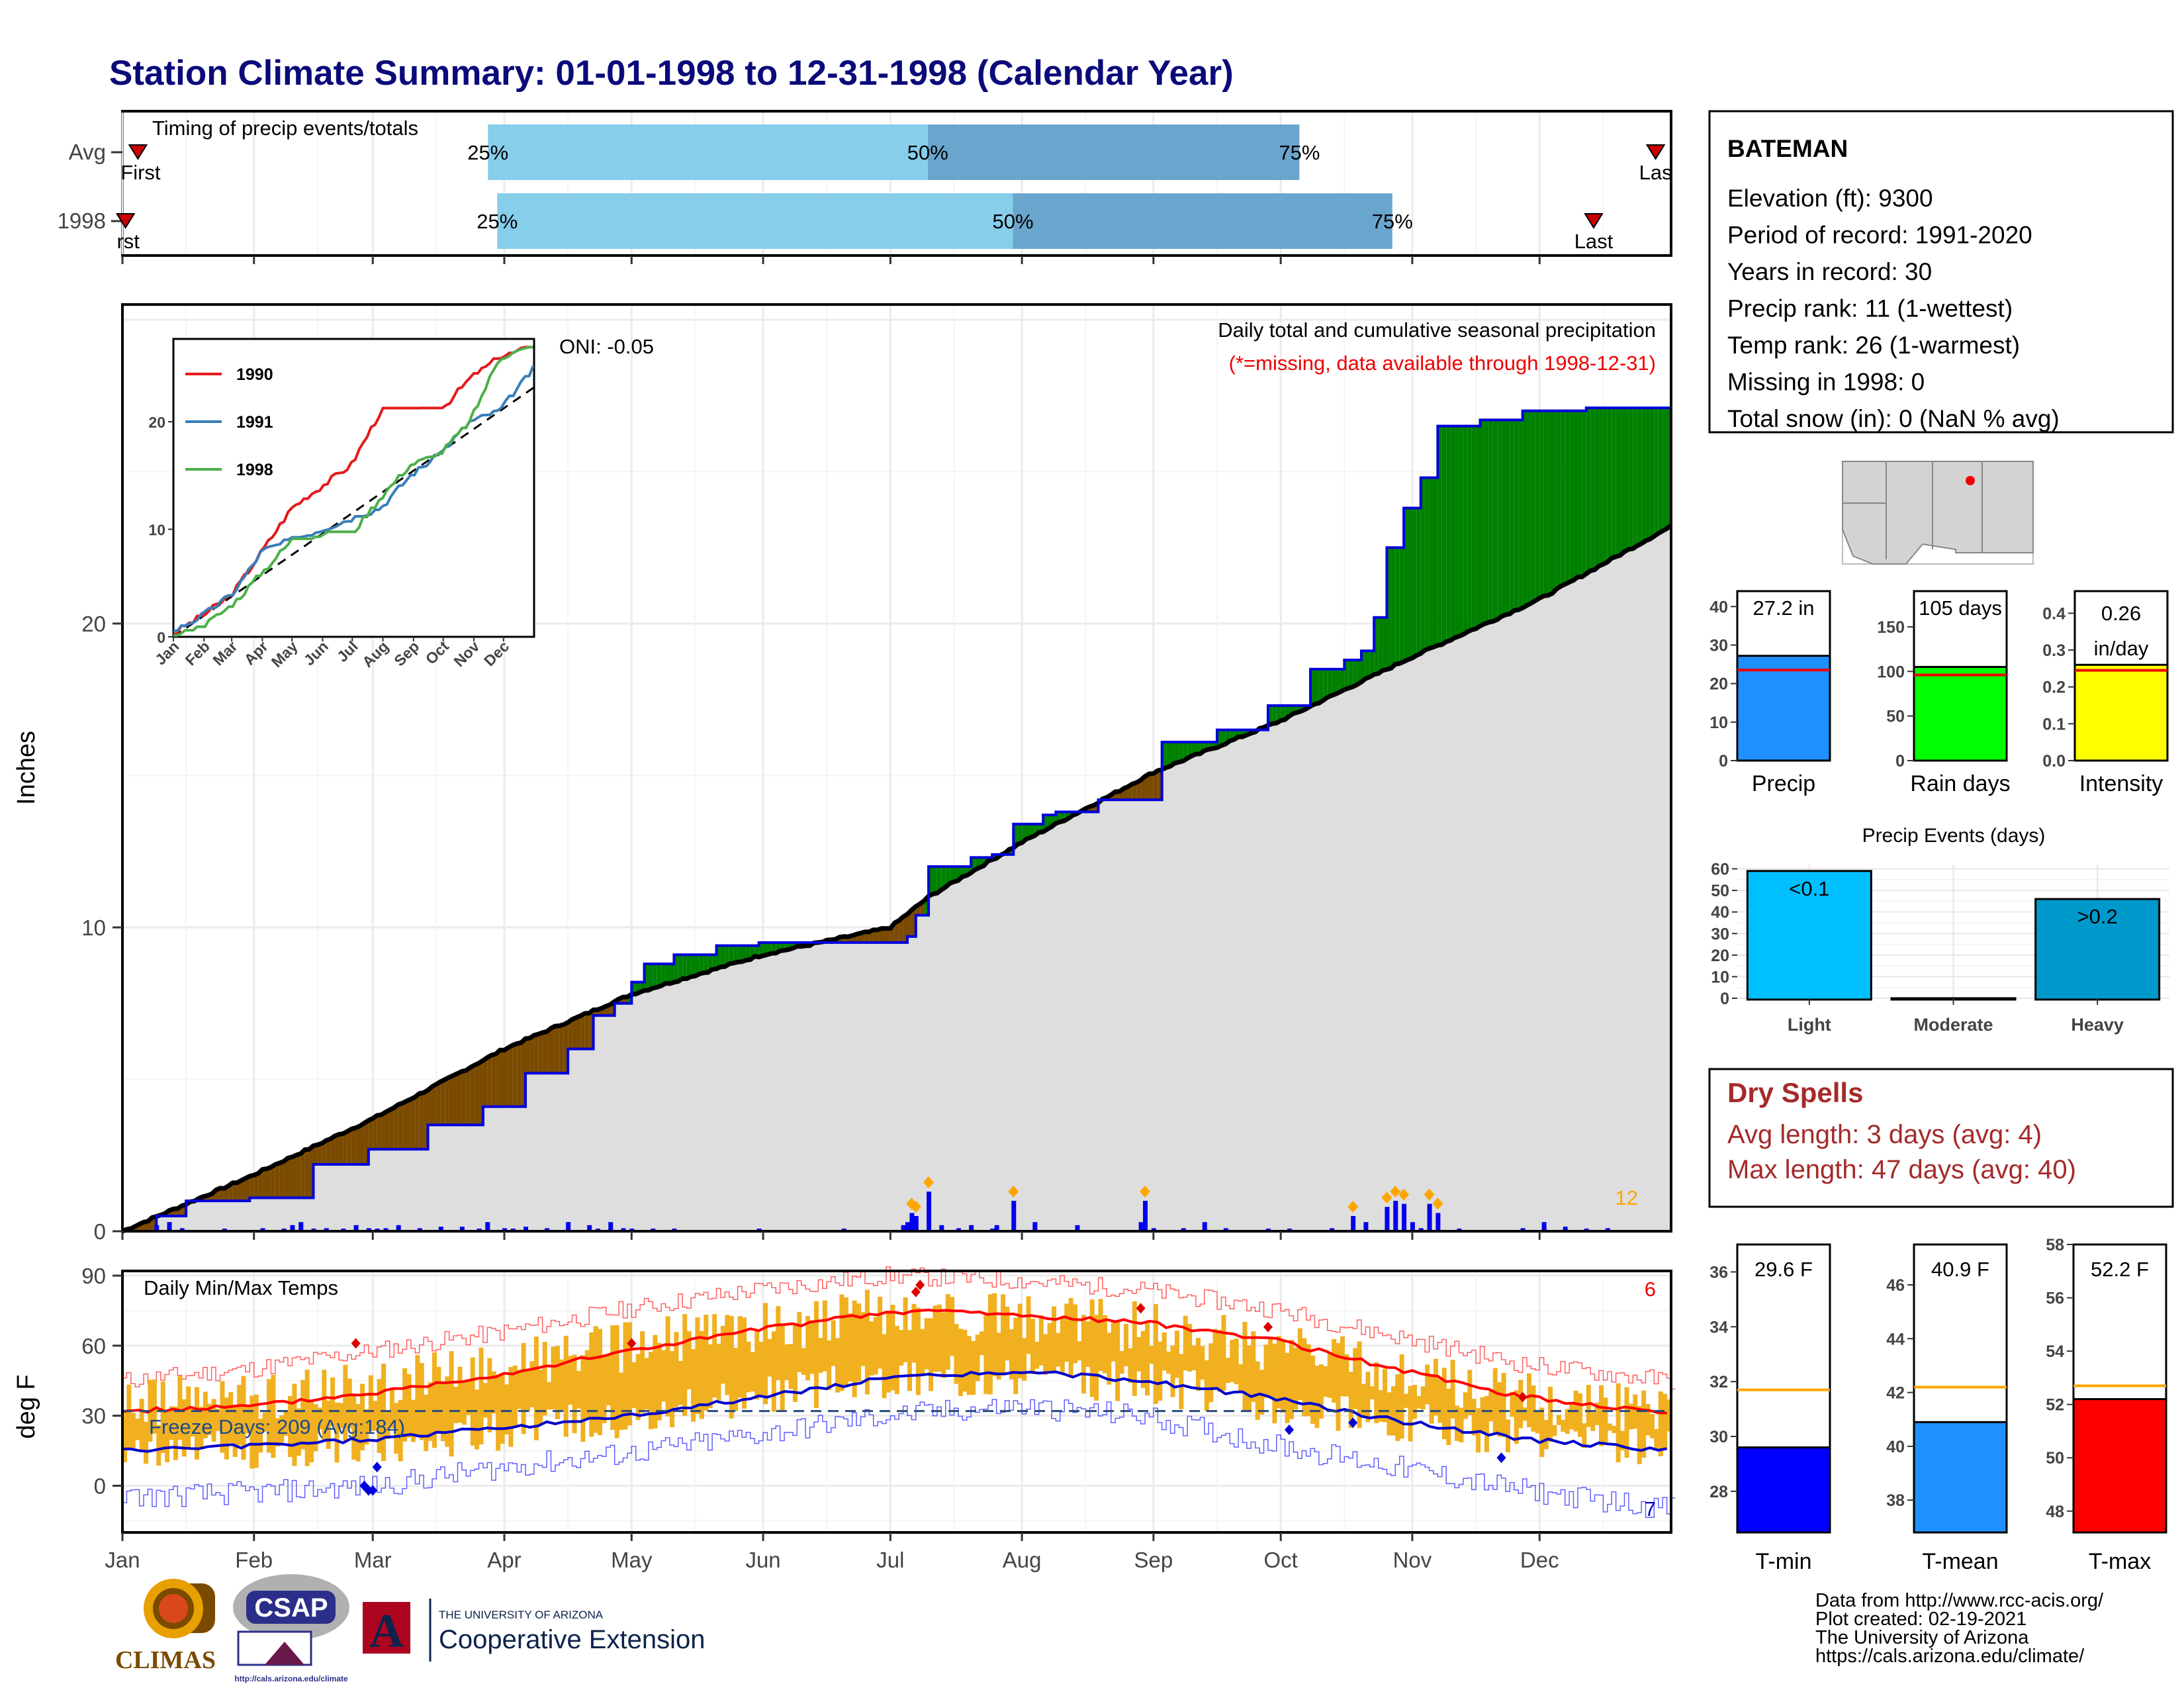 This screenshot has width=2184, height=1688. What do you see at coordinates (1594, 221) in the screenshot?
I see `last-event-marker` at bounding box center [1594, 221].